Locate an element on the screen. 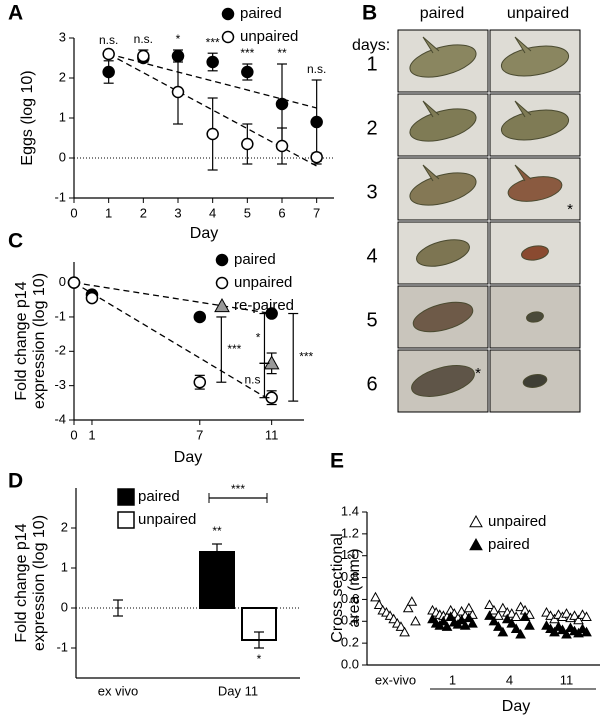 This screenshot has height=721, width=607. x-tick-label: Day 11 is located at coordinates (238, 690).